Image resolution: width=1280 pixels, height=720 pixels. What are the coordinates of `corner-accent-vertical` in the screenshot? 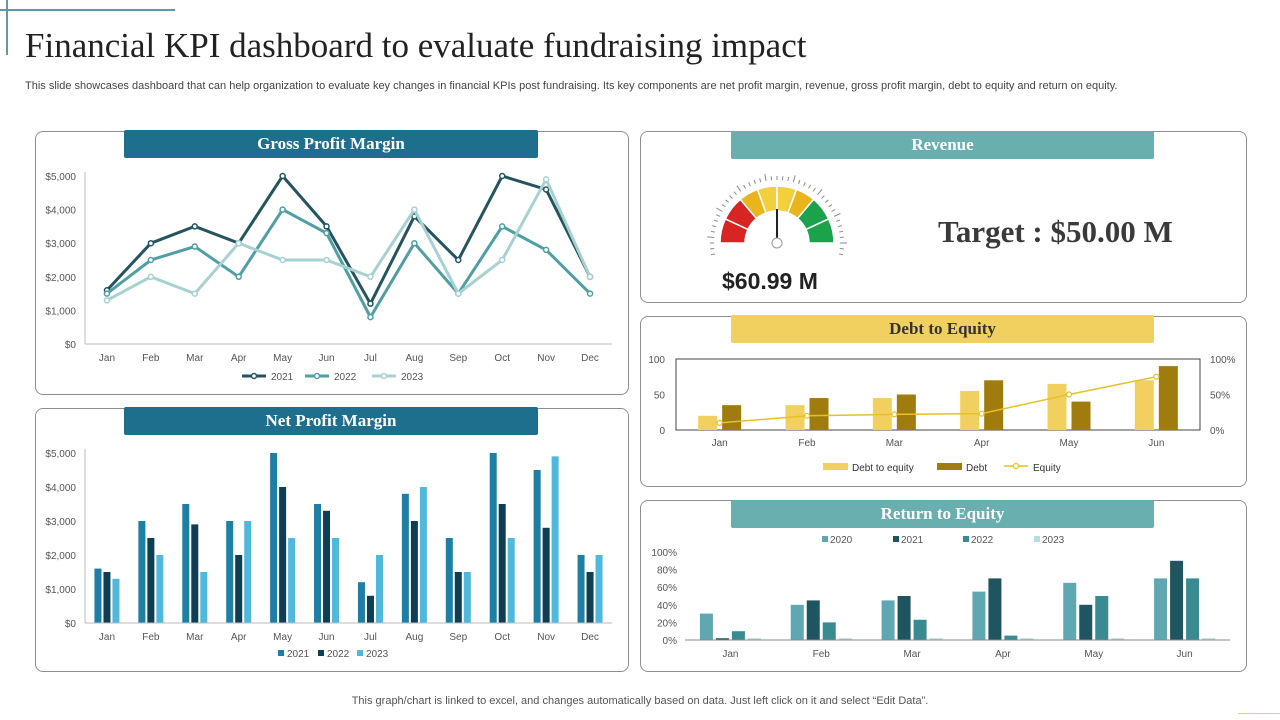 It's located at (7, 27).